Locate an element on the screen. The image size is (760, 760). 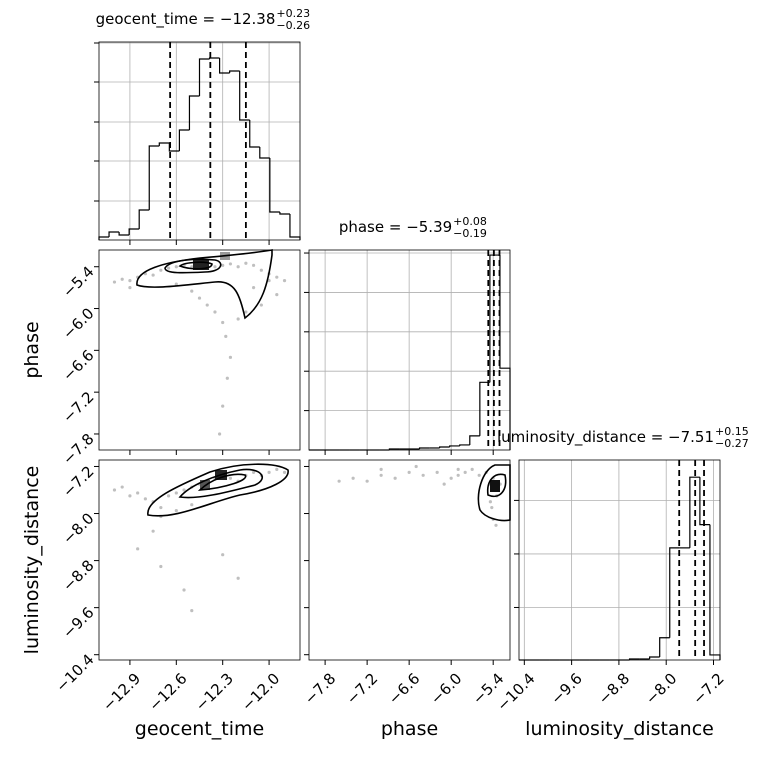
x-axis-label: phase is located at coordinates (409, 729).